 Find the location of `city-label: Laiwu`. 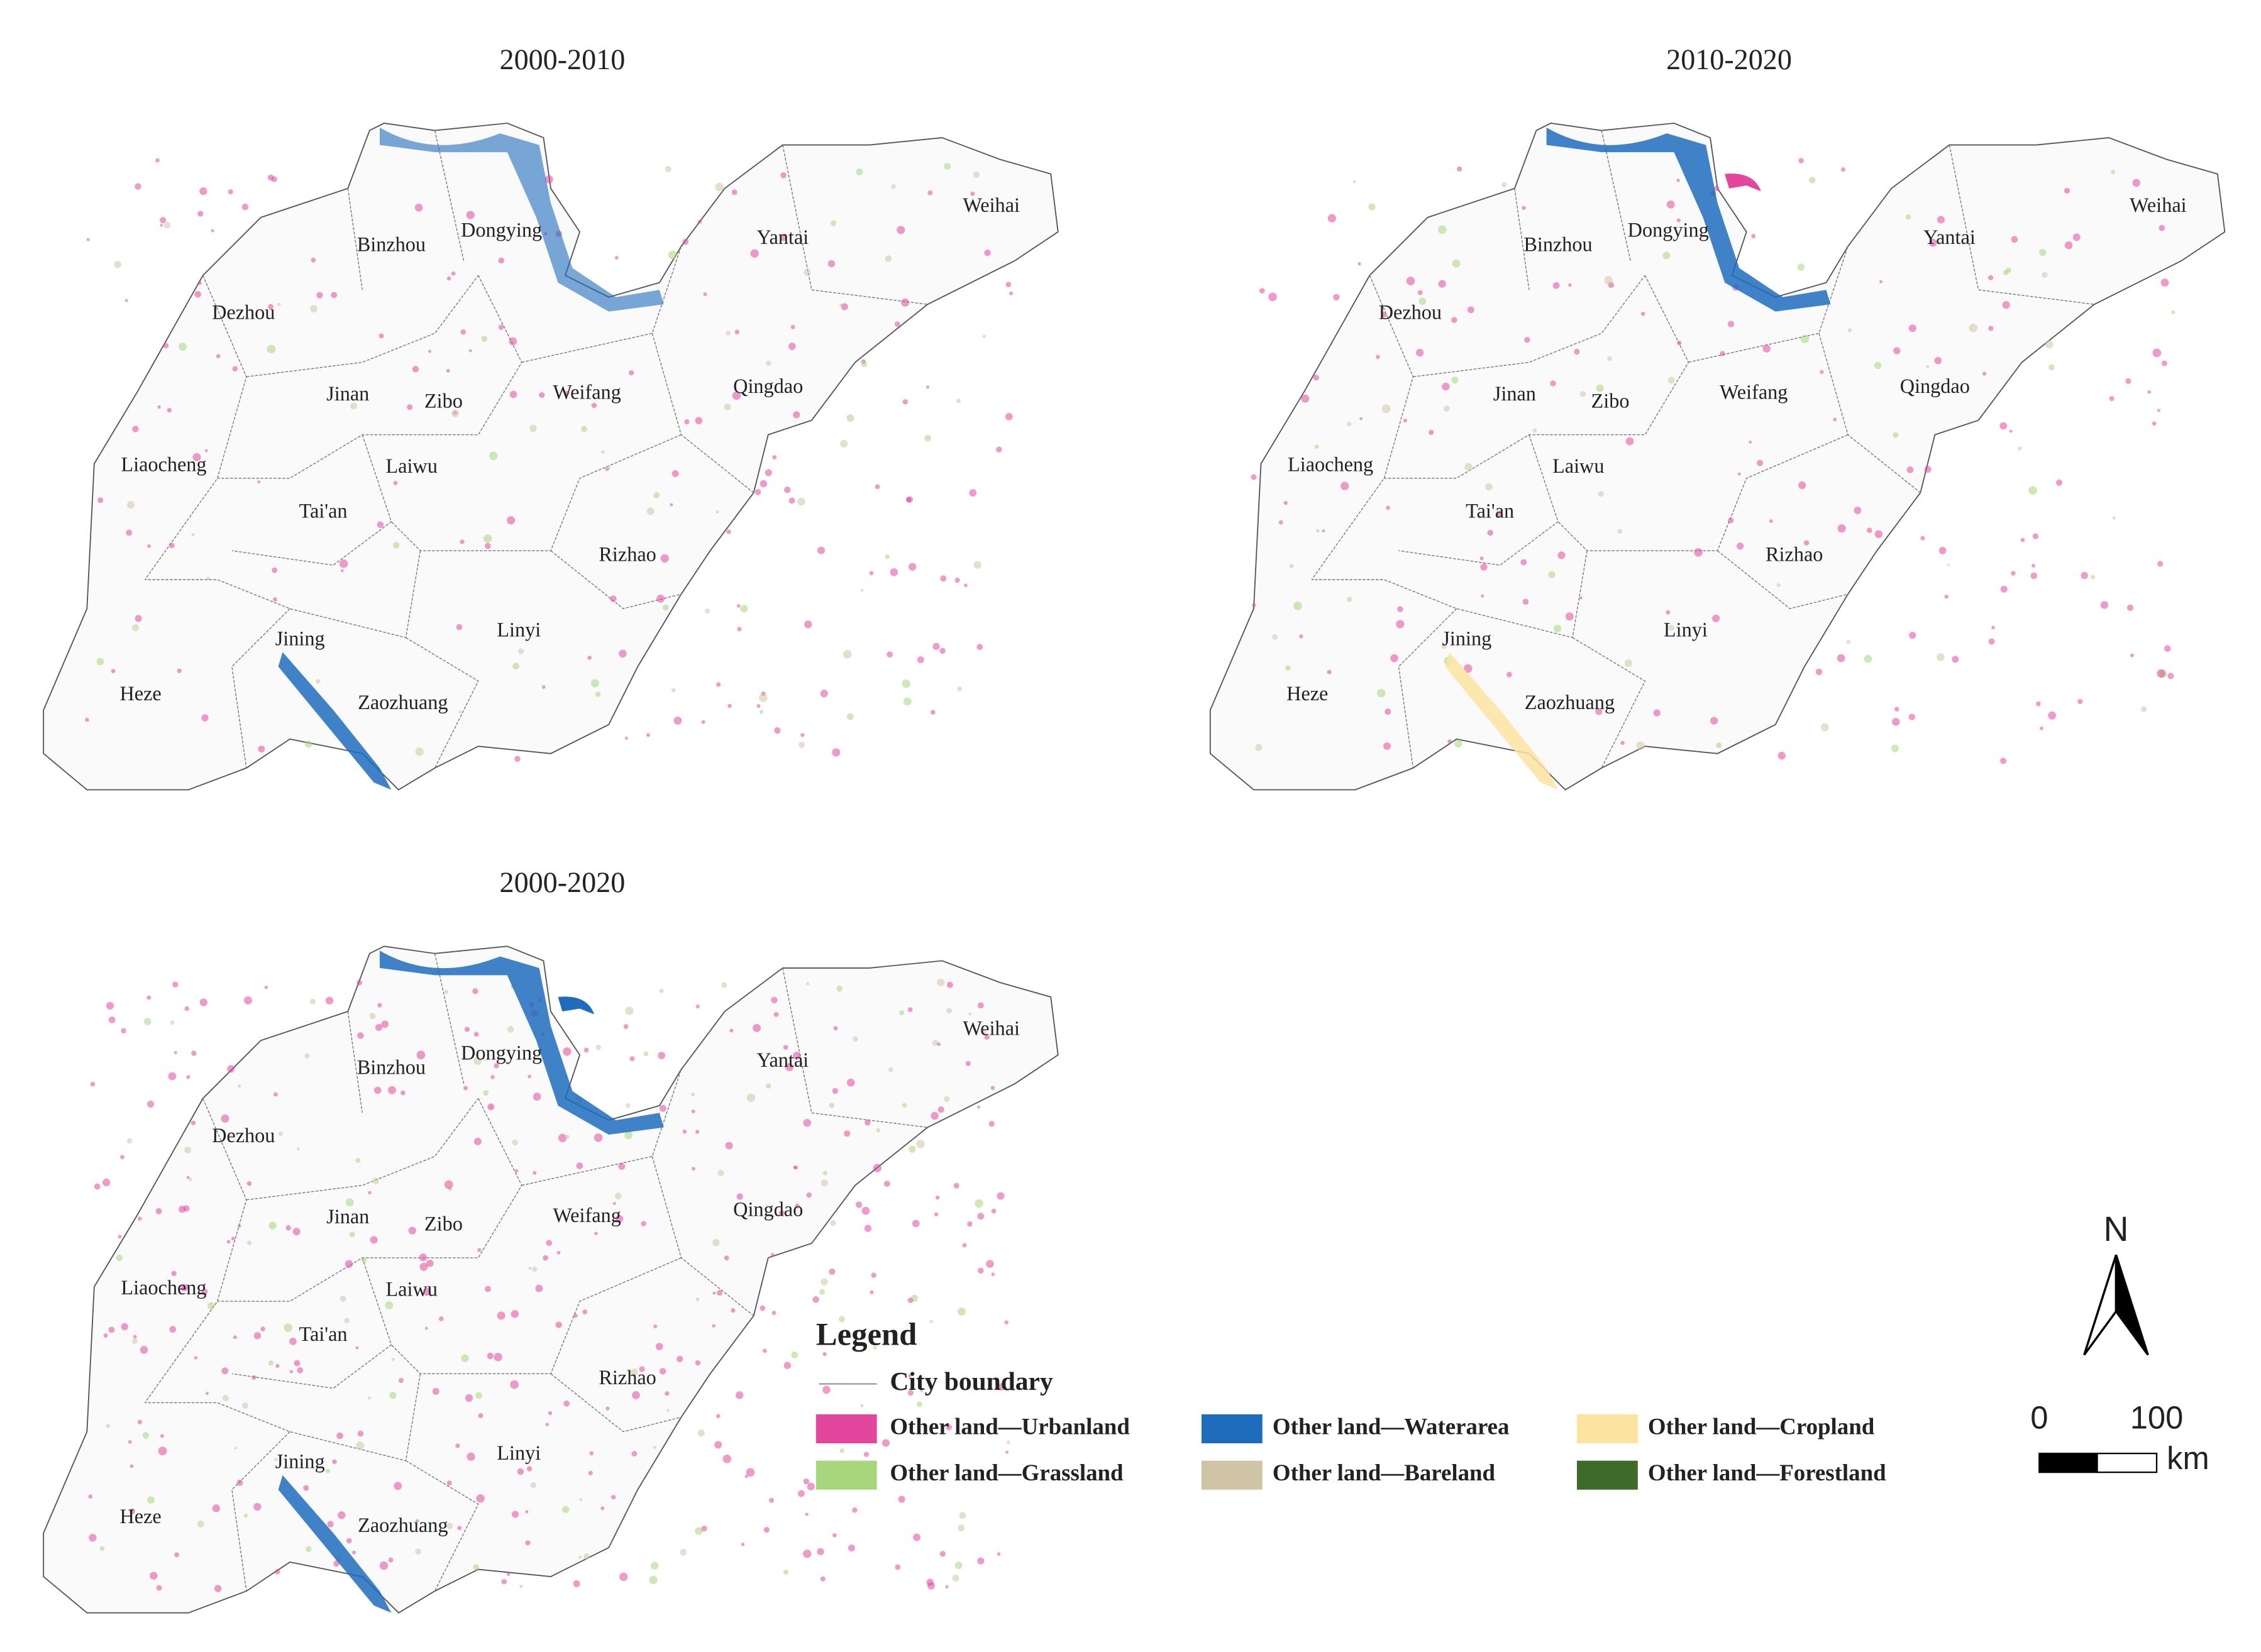

city-label: Laiwu is located at coordinates (1578, 465).